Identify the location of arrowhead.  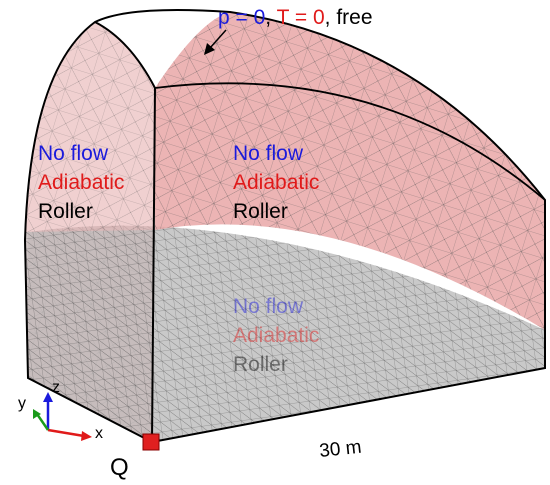
(209, 49).